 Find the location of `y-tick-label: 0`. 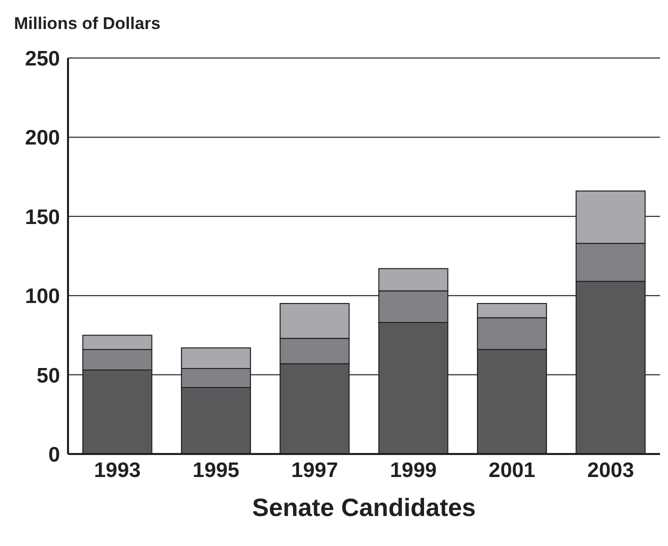

y-tick-label: 0 is located at coordinates (54, 454).